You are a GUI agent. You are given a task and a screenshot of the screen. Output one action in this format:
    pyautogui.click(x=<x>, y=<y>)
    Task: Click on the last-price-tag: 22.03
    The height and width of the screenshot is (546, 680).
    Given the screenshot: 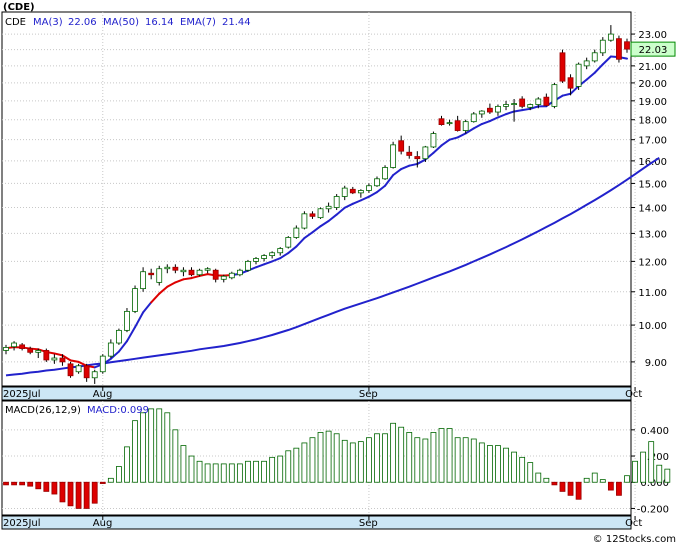 What is the action you would take?
    pyautogui.click(x=653, y=49)
    